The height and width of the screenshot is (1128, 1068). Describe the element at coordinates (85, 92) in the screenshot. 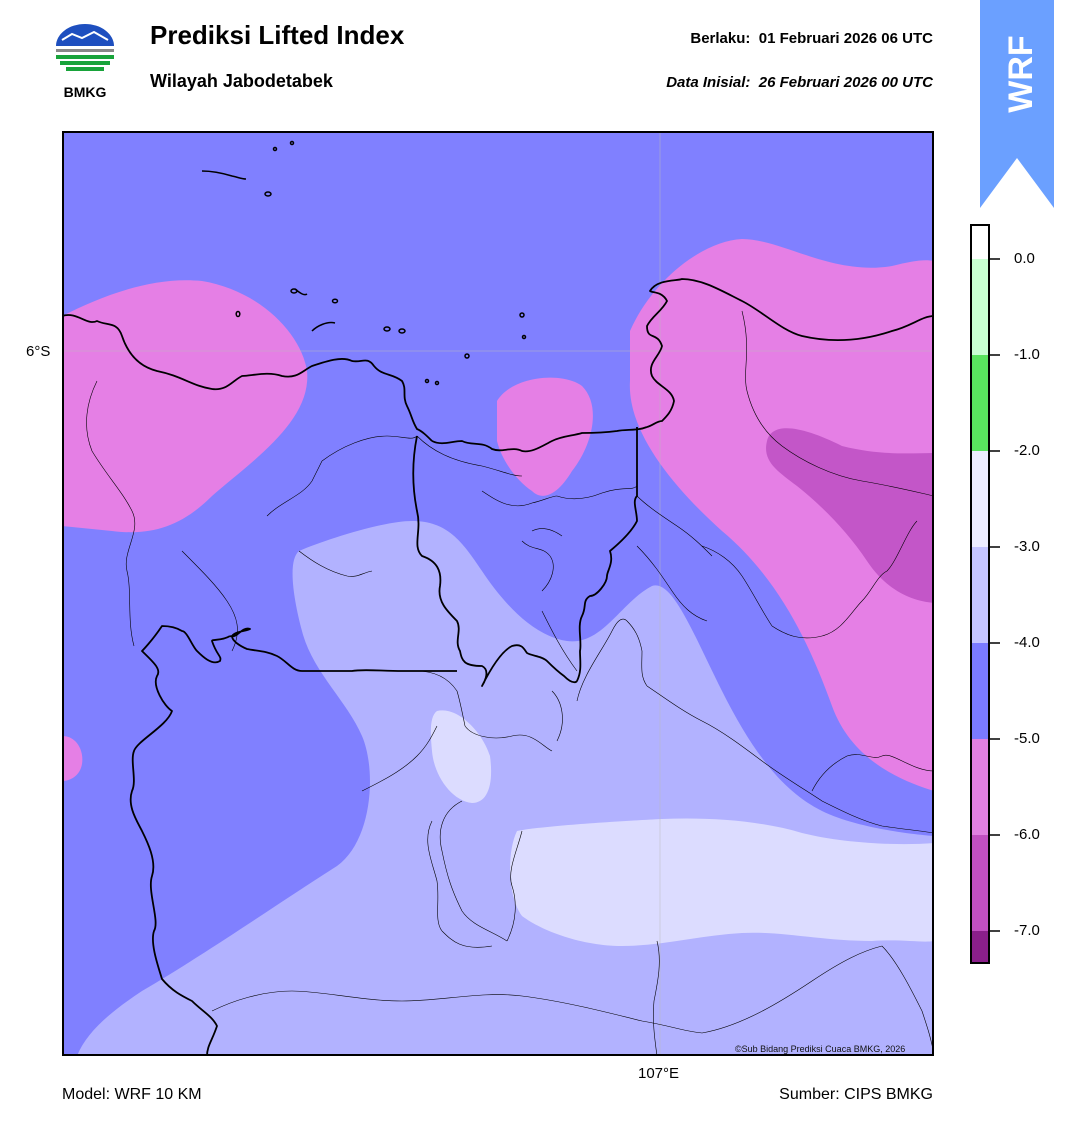

I see `logo-text: BMKG` at that location.